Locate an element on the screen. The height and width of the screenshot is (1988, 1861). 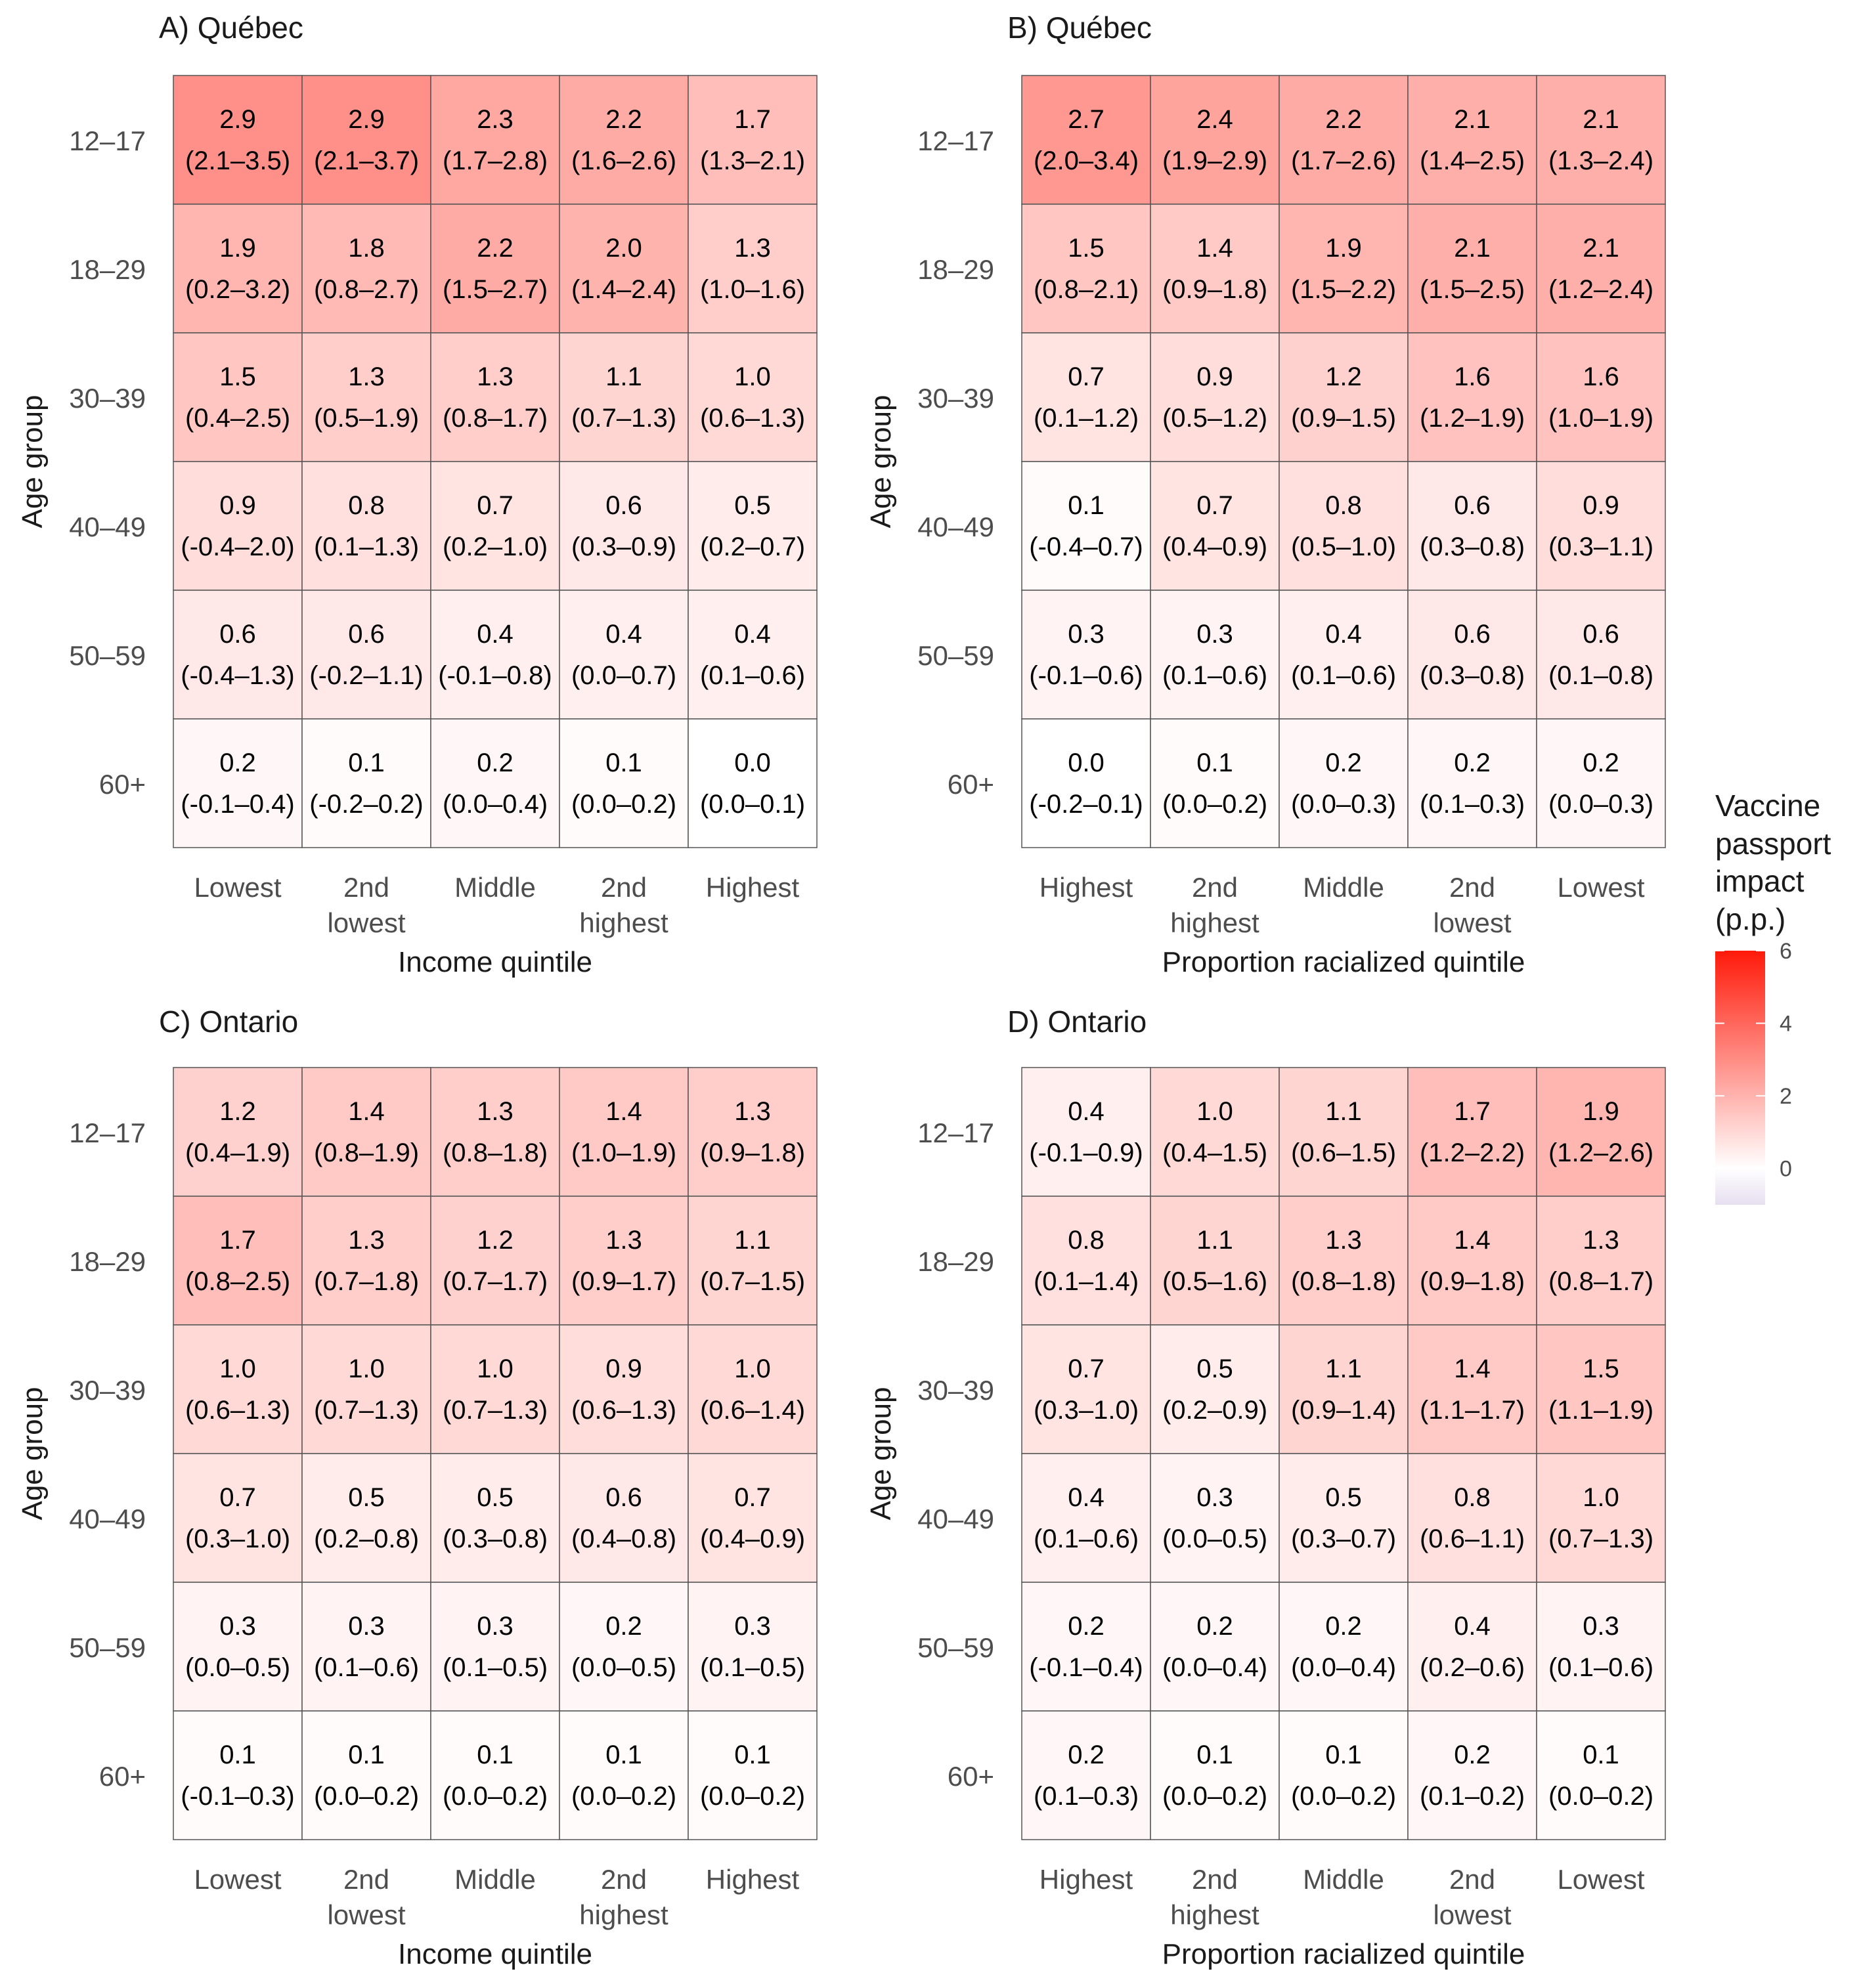
cell-interval-label: (1.3–2.1) is located at coordinates (753, 160).